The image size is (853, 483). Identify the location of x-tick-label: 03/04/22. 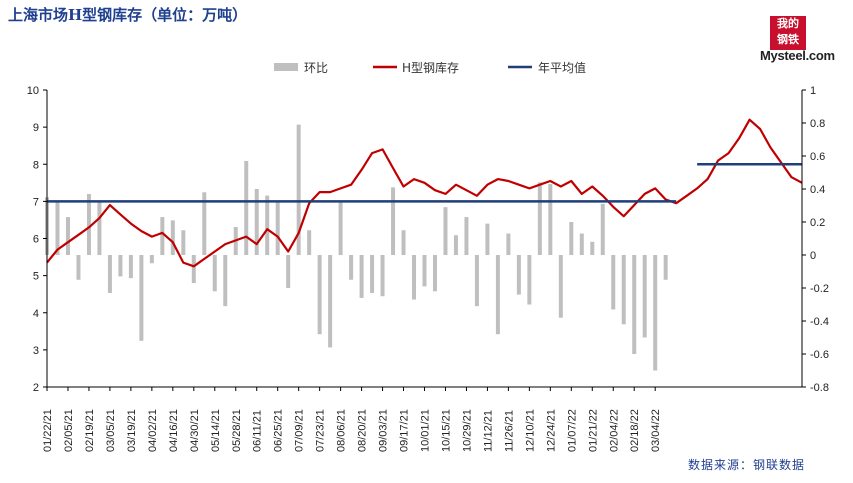
(656, 430).